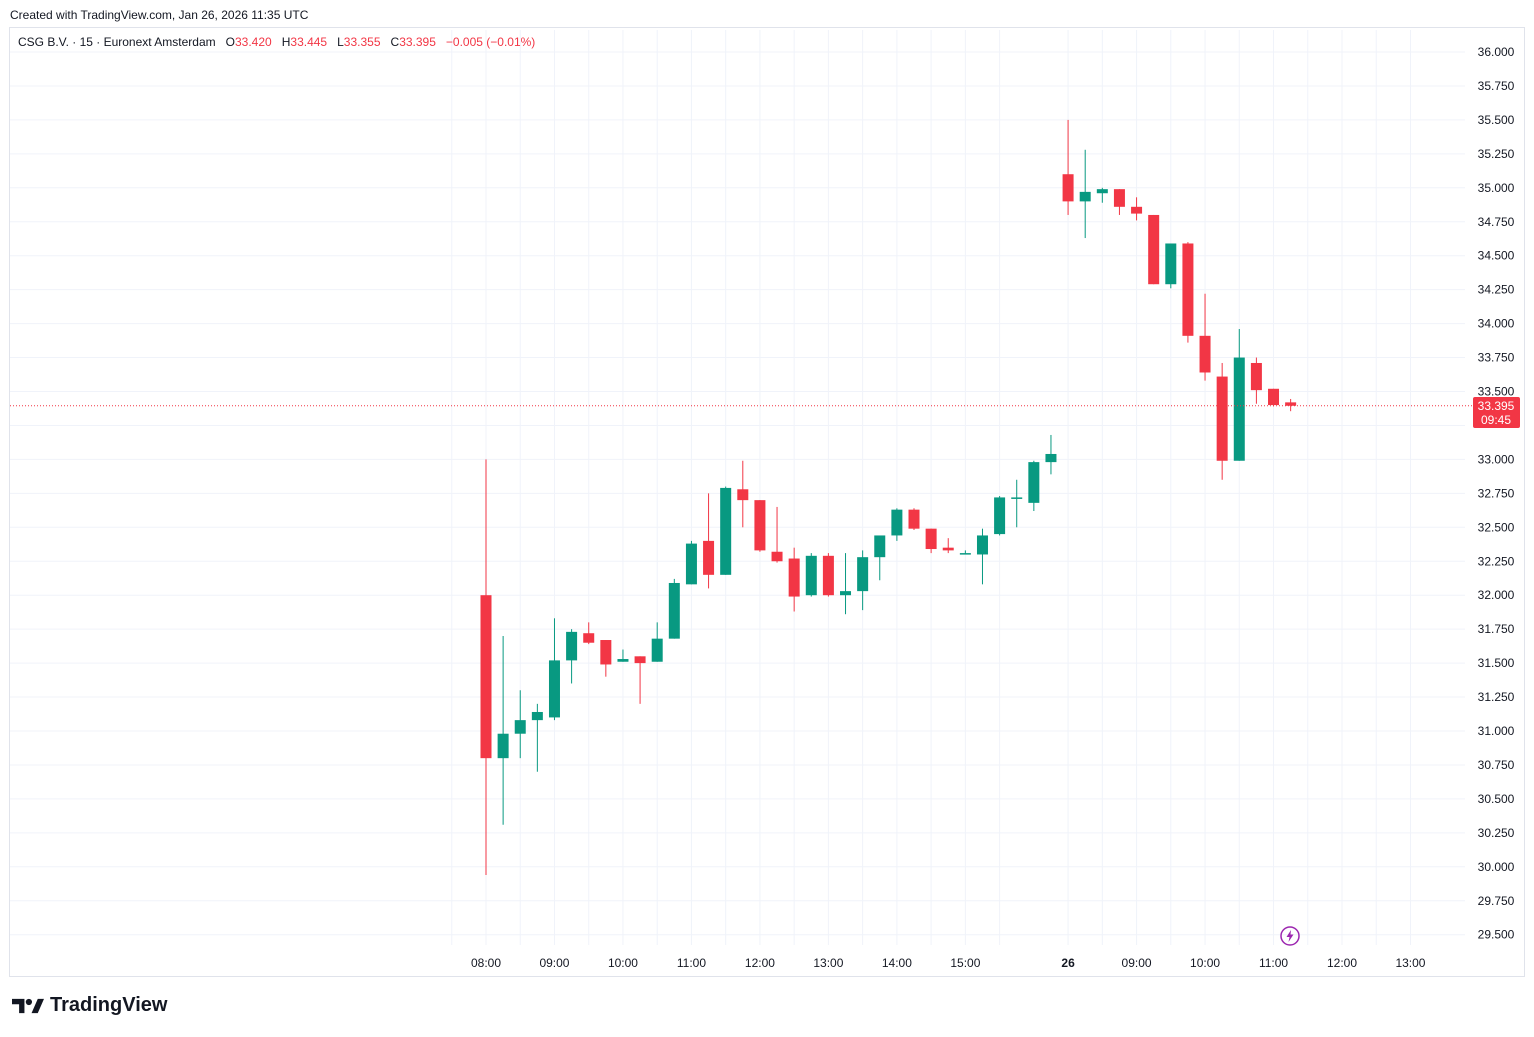  I want to click on last-price-label: 33.395 09:45, so click(1496, 412).